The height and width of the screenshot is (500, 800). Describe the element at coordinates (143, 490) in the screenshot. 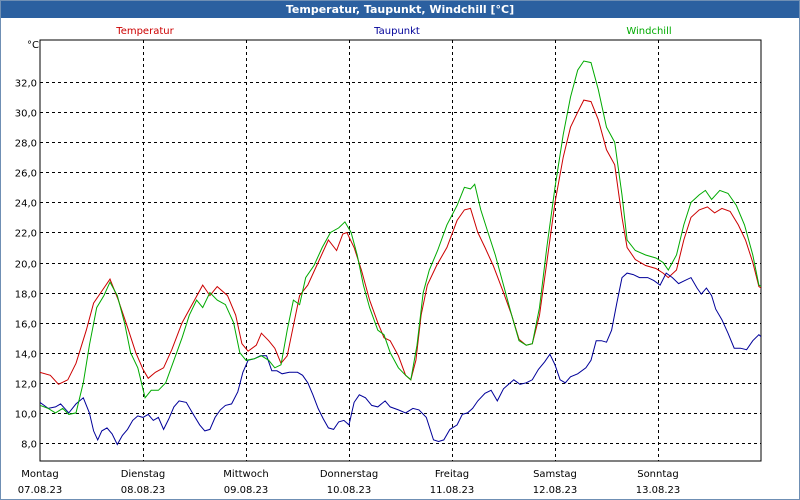

I see `x-date-label: 08.08.23` at that location.